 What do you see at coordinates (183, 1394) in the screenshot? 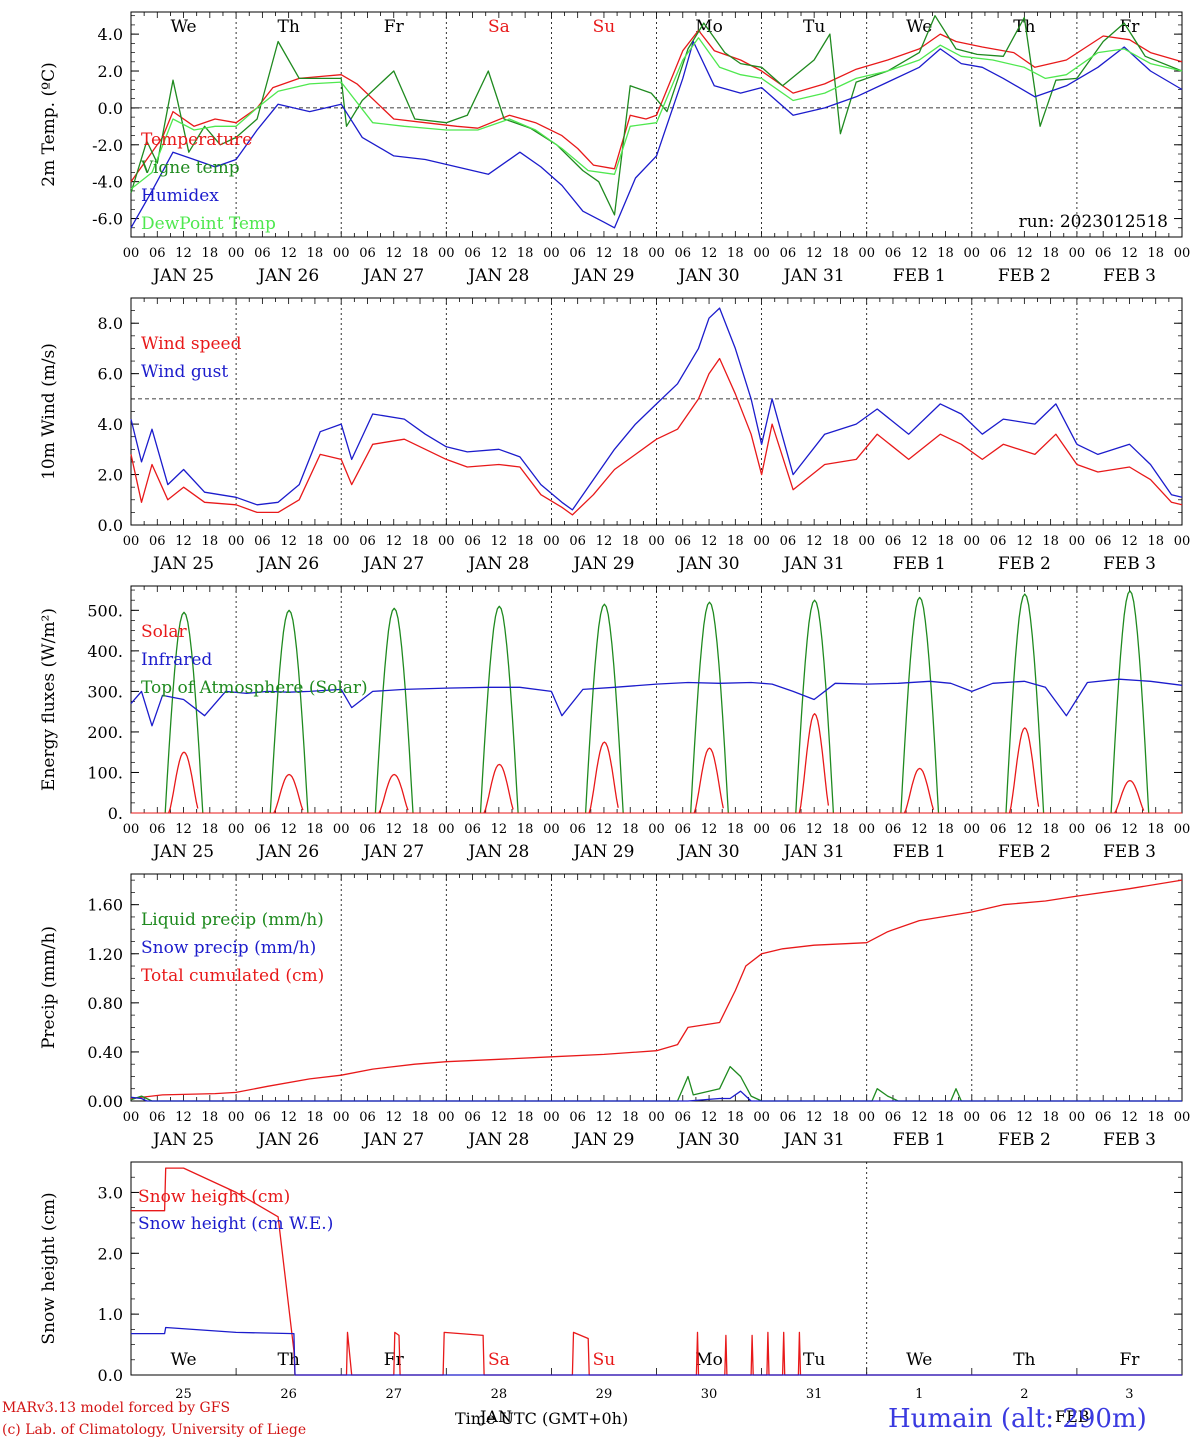
I see `date-number-label: 25` at bounding box center [183, 1394].